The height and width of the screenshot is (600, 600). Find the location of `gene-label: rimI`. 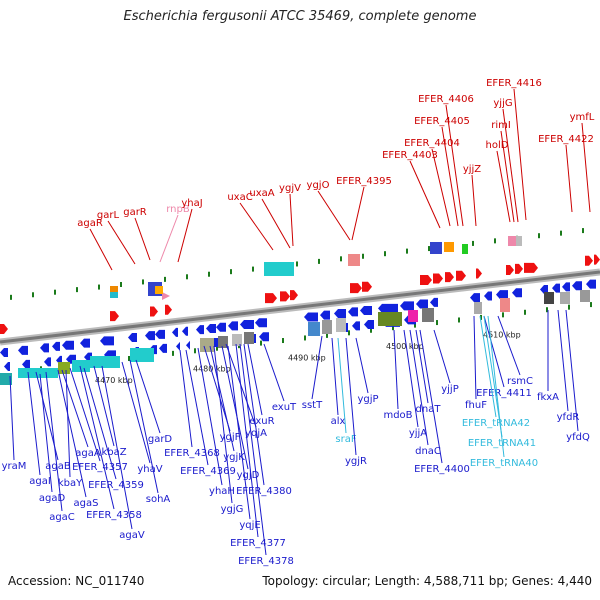

gene-label: rimI is located at coordinates (501, 125).